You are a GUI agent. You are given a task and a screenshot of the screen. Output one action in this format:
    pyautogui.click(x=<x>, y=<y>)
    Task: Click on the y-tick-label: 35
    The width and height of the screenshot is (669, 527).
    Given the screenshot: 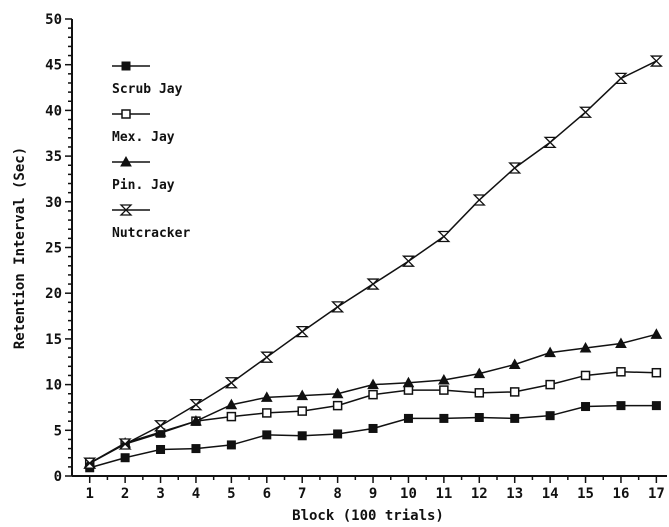 What is the action you would take?
    pyautogui.click(x=53, y=157)
    